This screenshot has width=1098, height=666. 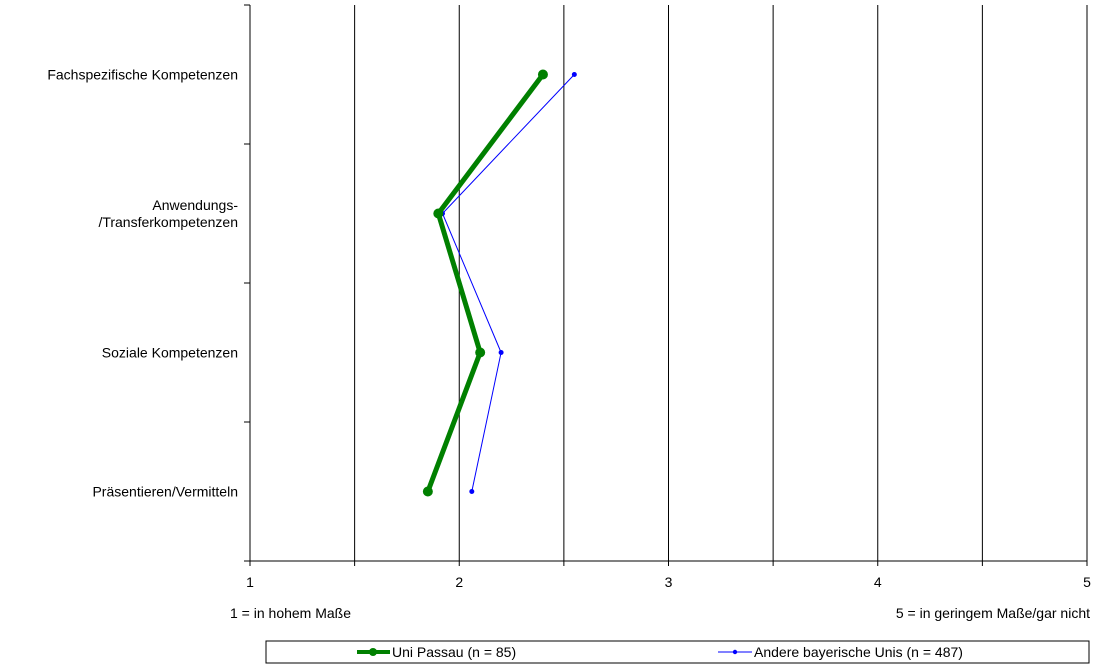 What do you see at coordinates (290, 613) in the screenshot?
I see `scale-note-left: 1 = in hohem Maße` at bounding box center [290, 613].